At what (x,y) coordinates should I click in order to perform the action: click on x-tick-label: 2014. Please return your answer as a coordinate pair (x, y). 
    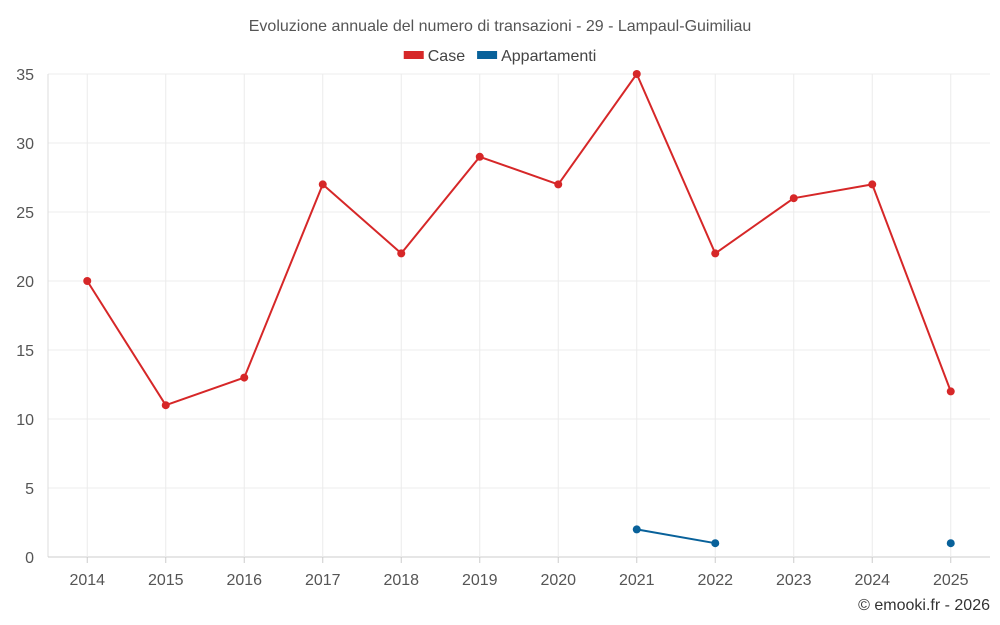
    Looking at the image, I should click on (87, 580).